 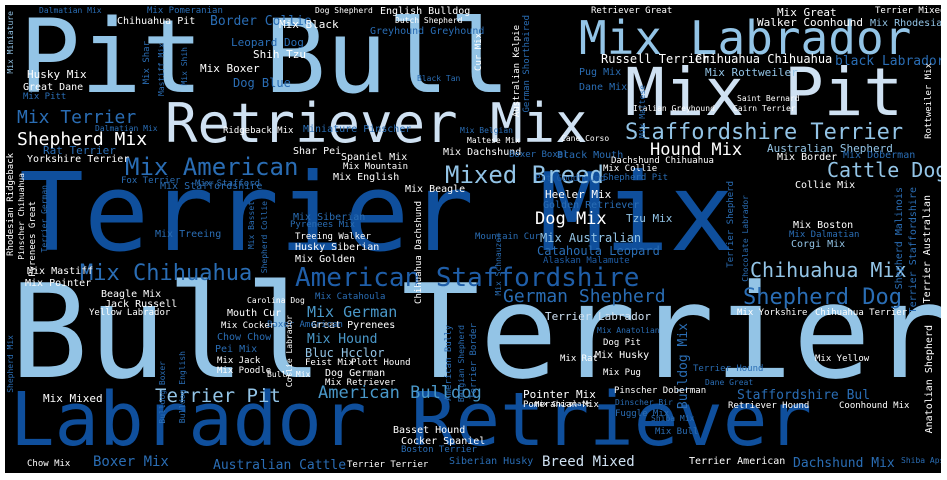 What do you see at coordinates (861, 313) in the screenshot?
I see `word: Chihuahua Terrier` at bounding box center [861, 313].